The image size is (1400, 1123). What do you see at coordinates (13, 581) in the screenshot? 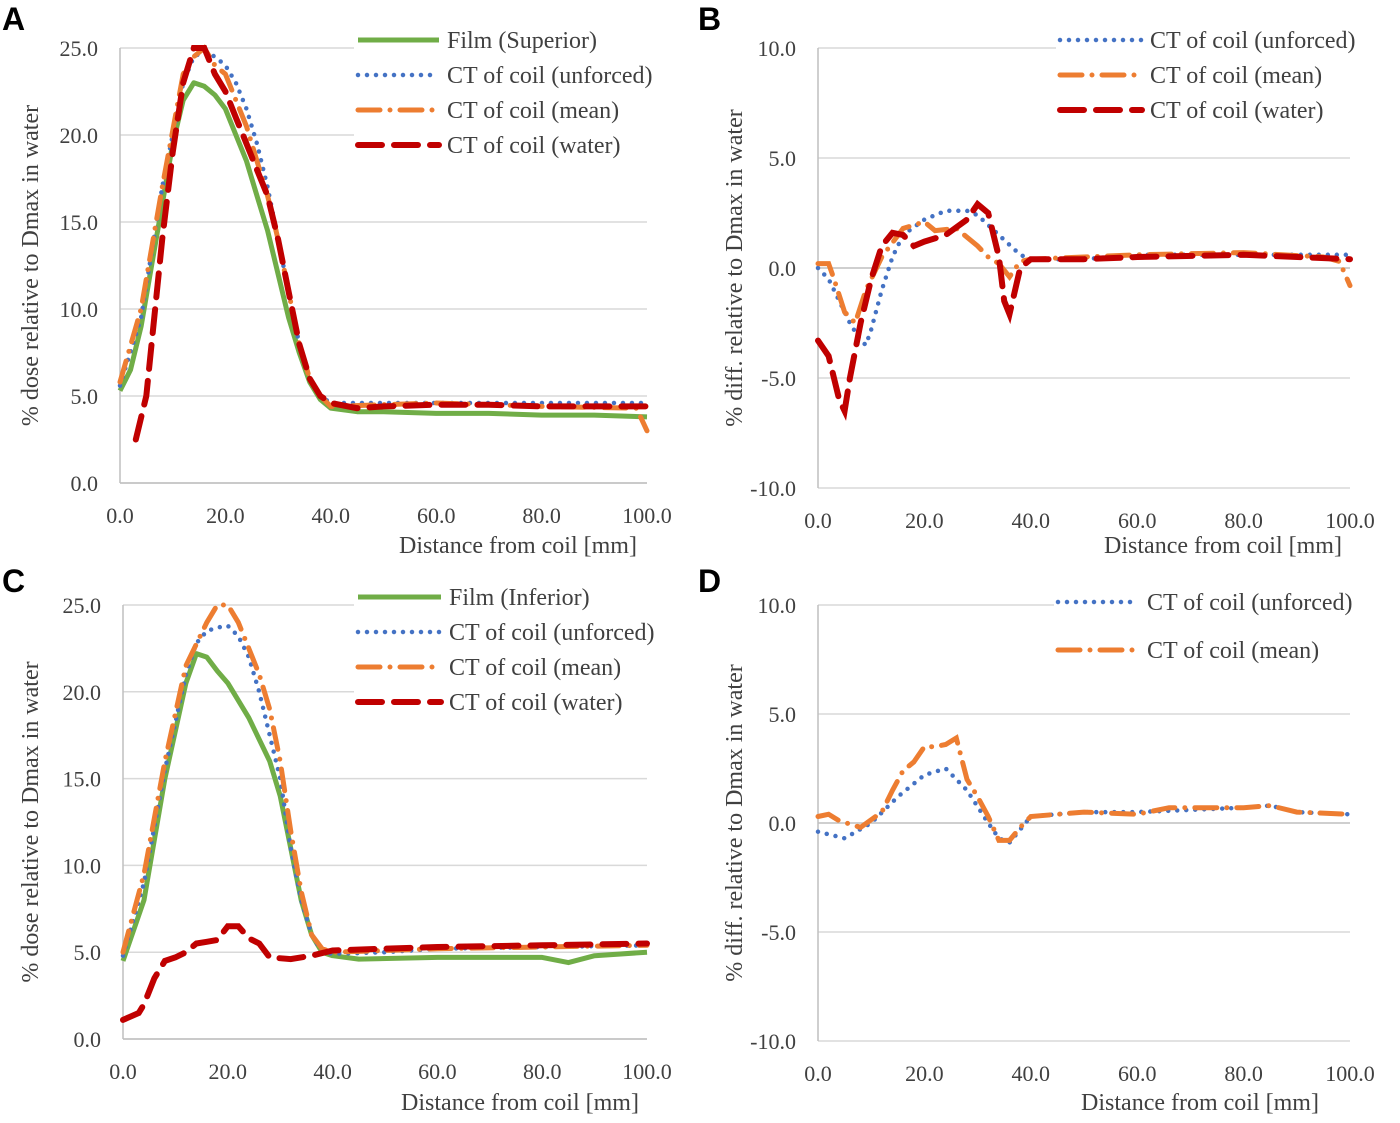
I see `panel-label: C` at bounding box center [13, 581].